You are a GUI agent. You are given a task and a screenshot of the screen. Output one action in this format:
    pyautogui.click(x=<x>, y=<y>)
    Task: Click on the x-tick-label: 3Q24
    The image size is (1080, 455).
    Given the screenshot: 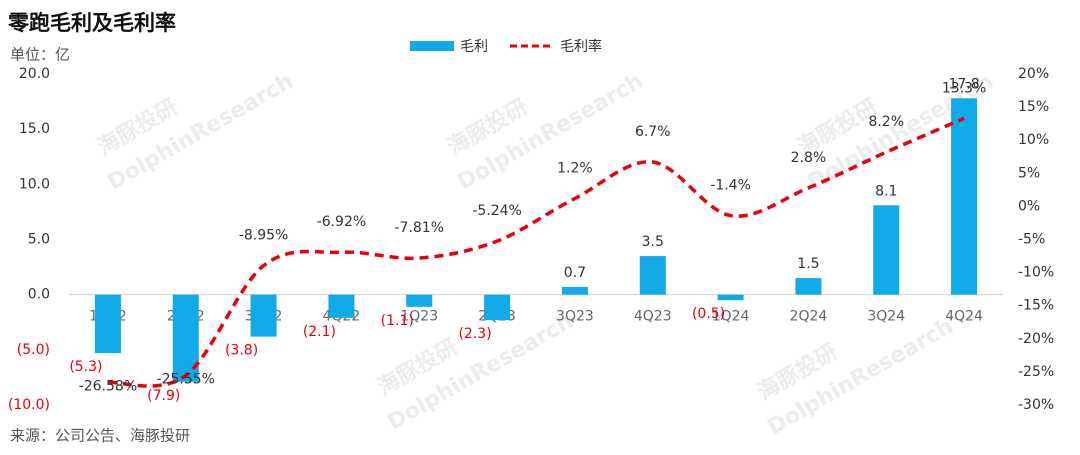 What is the action you would take?
    pyautogui.click(x=886, y=317)
    